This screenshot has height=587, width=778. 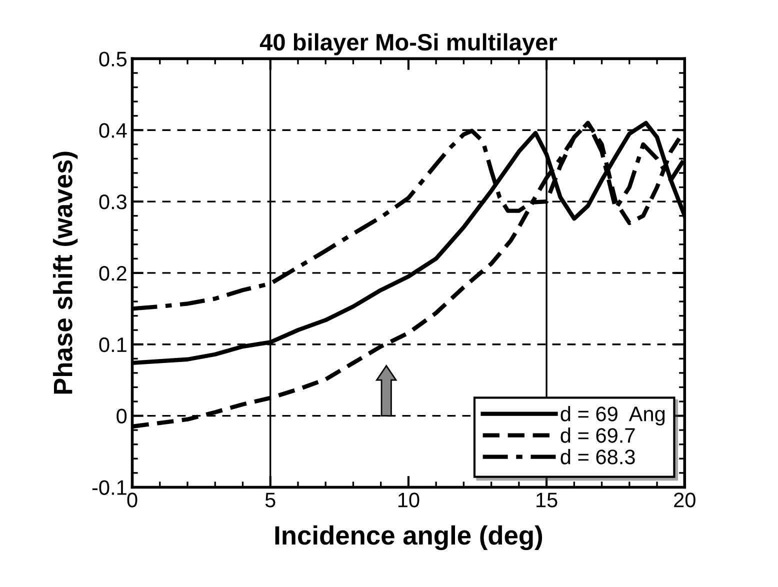 I want to click on y-tick-label: 0.2, so click(x=112, y=273).